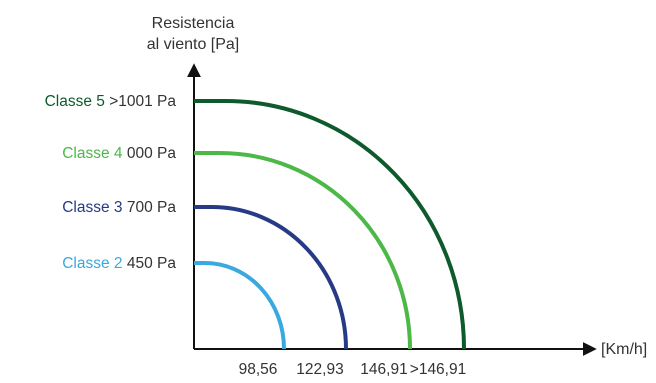  Describe the element at coordinates (94, 263) in the screenshot. I see `class-name-classe-2: Classe 2` at that location.